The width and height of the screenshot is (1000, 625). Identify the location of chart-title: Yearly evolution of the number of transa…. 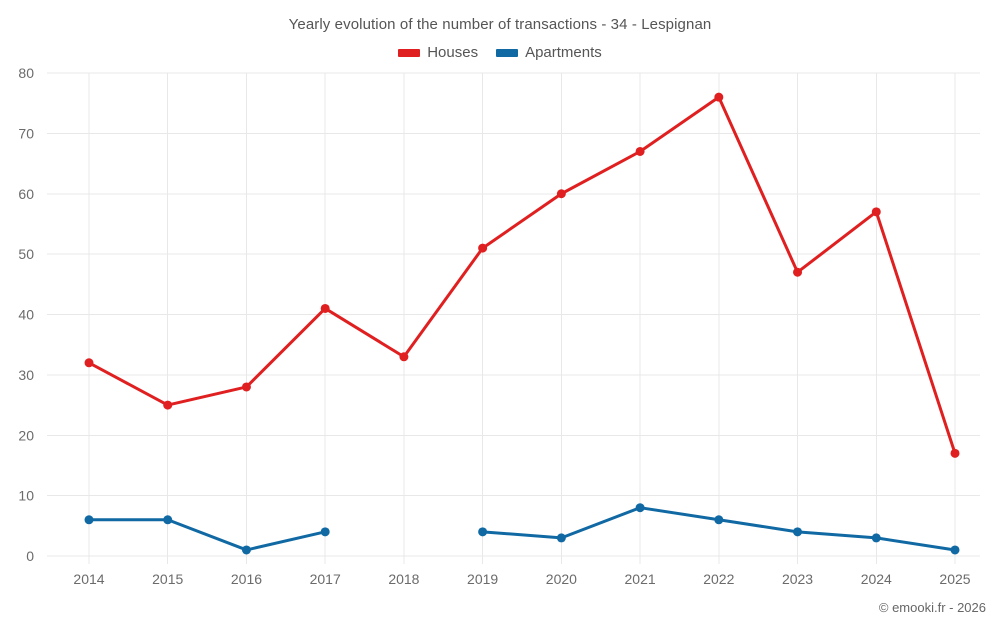
(500, 24).